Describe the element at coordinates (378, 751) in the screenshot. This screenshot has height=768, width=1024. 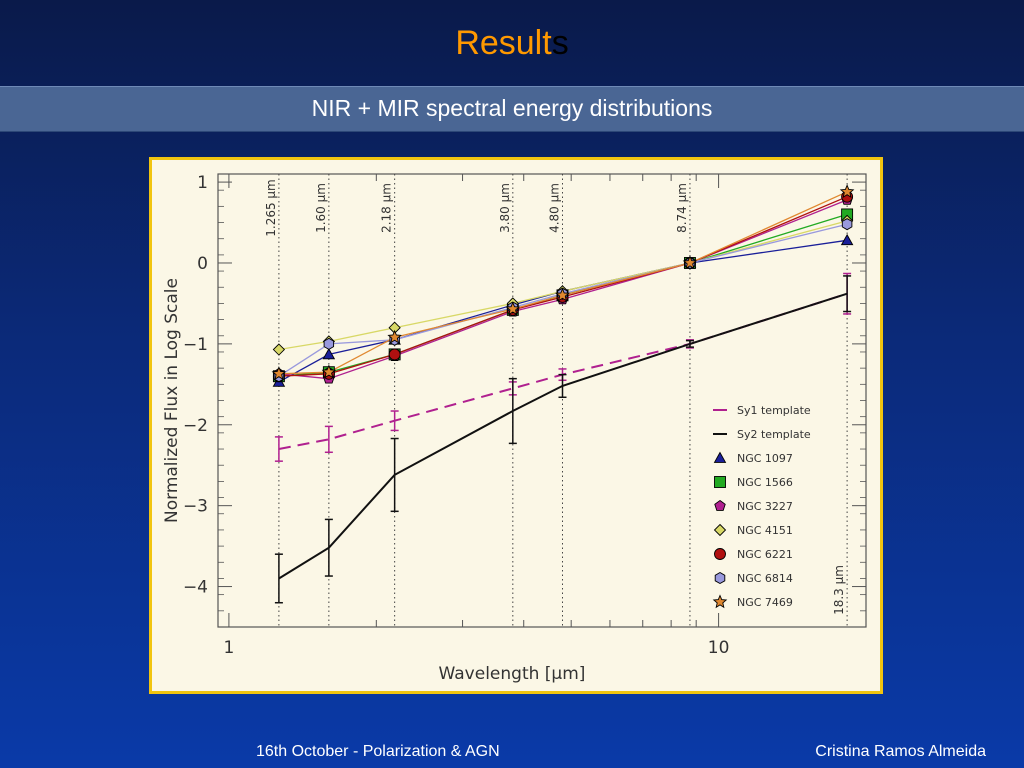
I see `footer-left: 16th October - Polarization & AGN` at that location.